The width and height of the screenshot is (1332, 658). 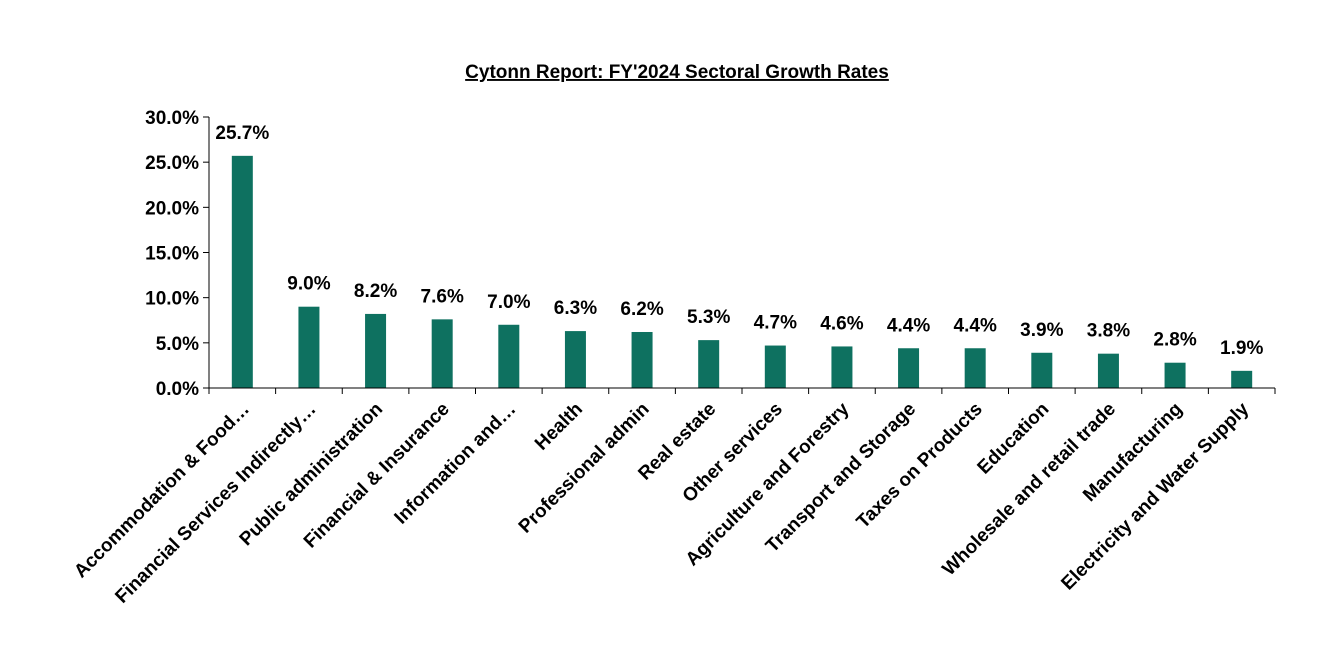 I want to click on bar-data-label: 8.2%, so click(x=375, y=291).